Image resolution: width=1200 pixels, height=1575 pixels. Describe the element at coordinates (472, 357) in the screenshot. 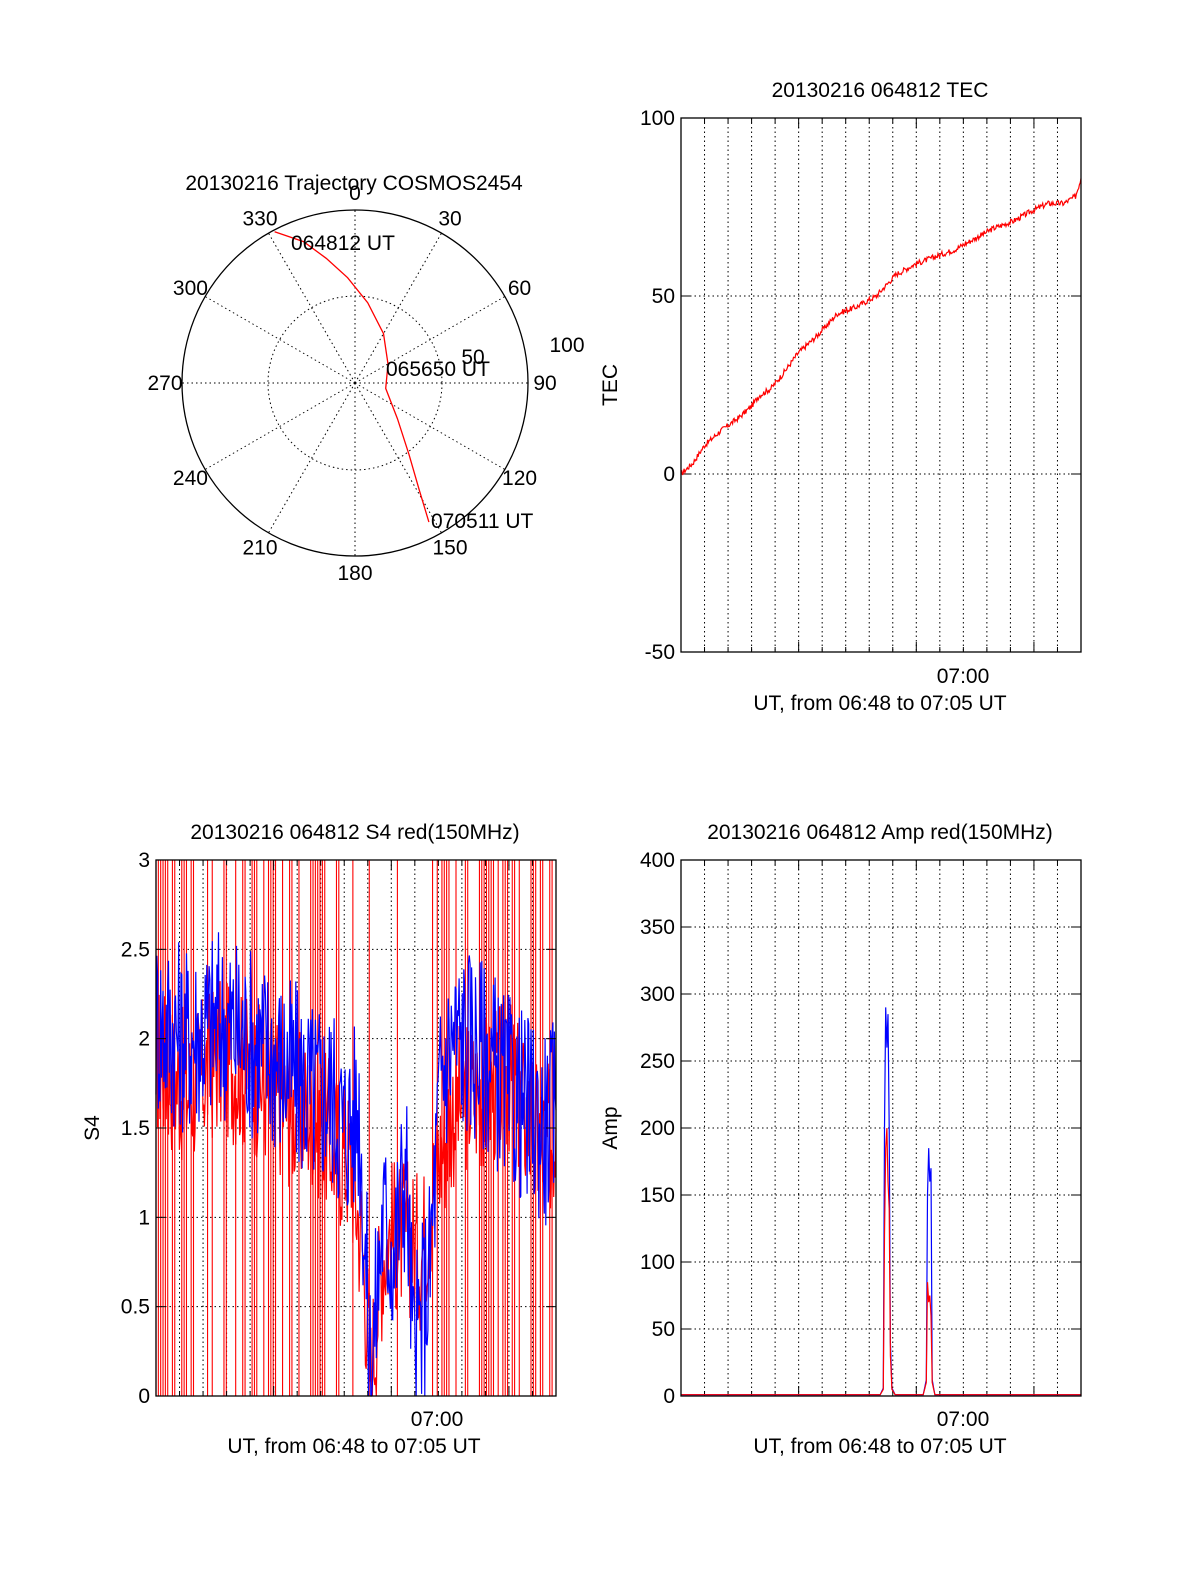

I see `polar-radial-label-inner: 50` at that location.